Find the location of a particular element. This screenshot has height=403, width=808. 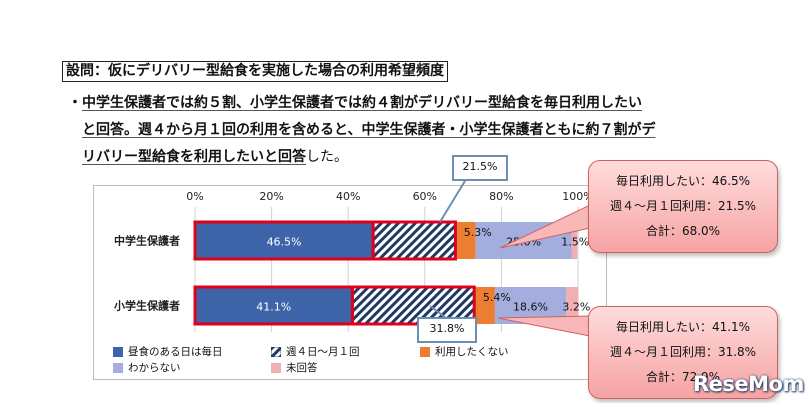

legend-swatch-unknown is located at coordinates (118, 367).